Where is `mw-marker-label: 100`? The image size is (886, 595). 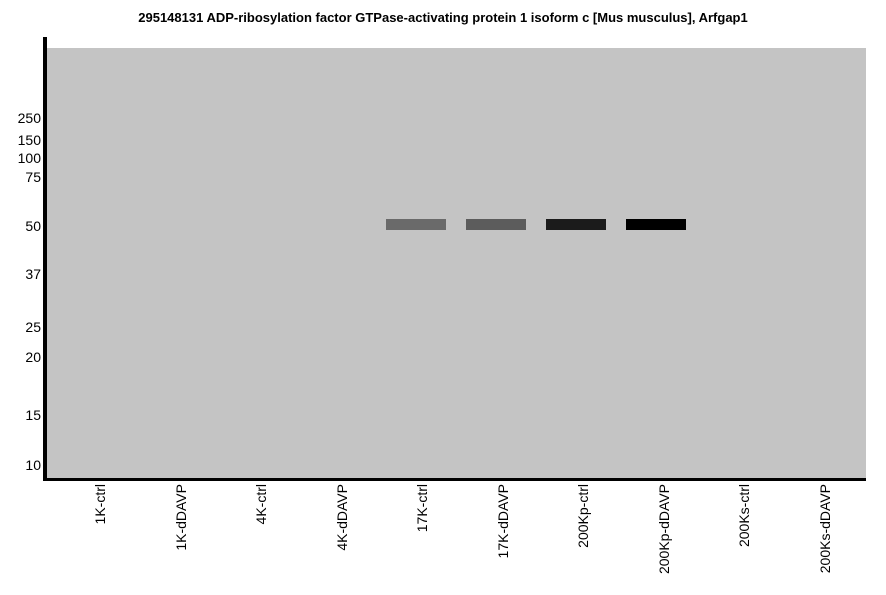 mw-marker-label: 100 is located at coordinates (29, 158).